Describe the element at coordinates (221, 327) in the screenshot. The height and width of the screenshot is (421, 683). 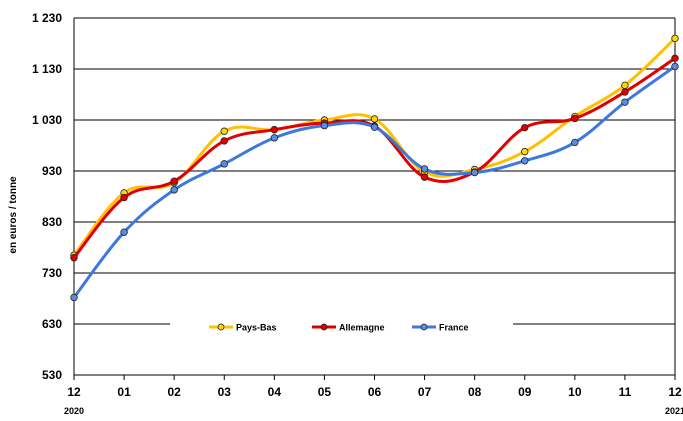
I see `legend-marker-pays-bas` at that location.